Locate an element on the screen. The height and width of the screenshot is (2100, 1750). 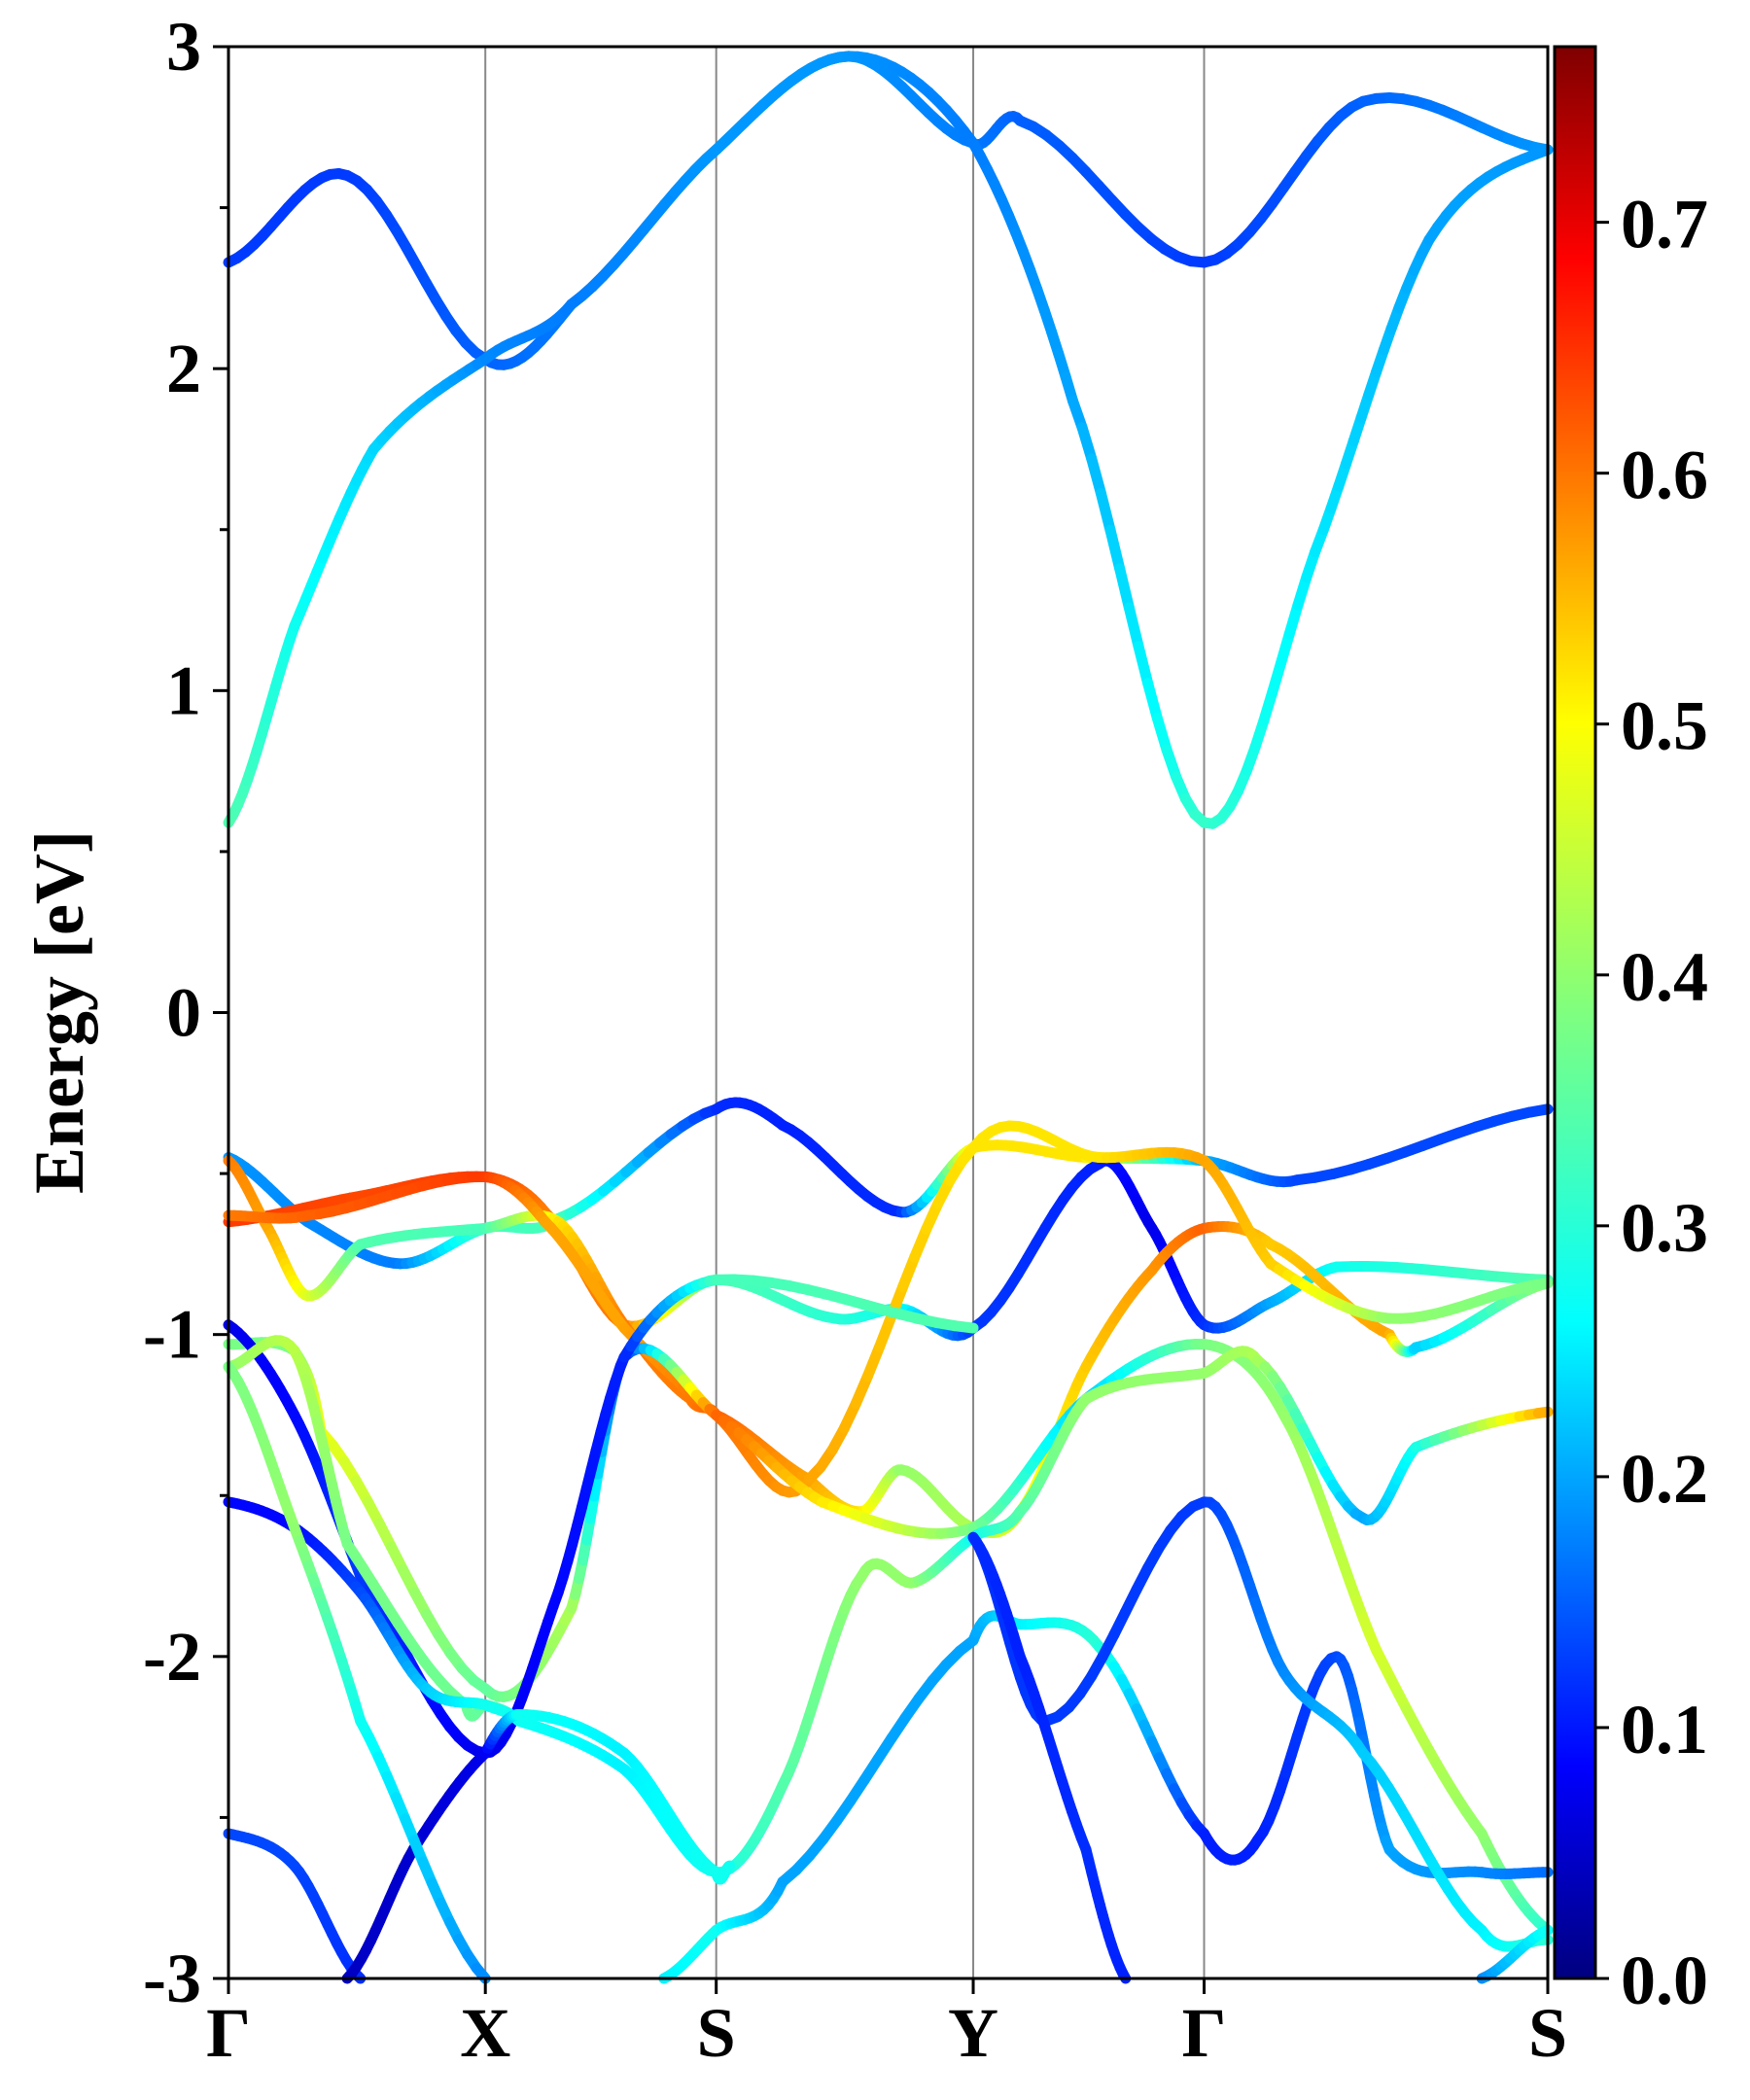
x-tick-label: X is located at coordinates (485, 2033).